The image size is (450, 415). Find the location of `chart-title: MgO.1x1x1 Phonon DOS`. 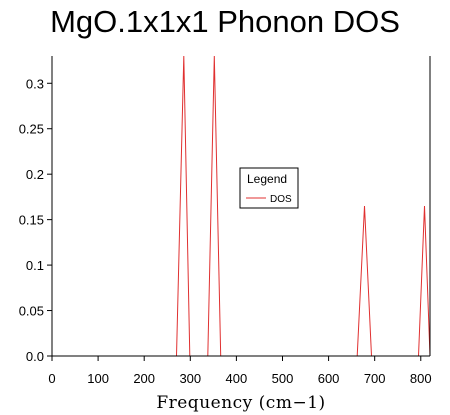

chart-title: MgO.1x1x1 Phonon DOS is located at coordinates (225, 21).